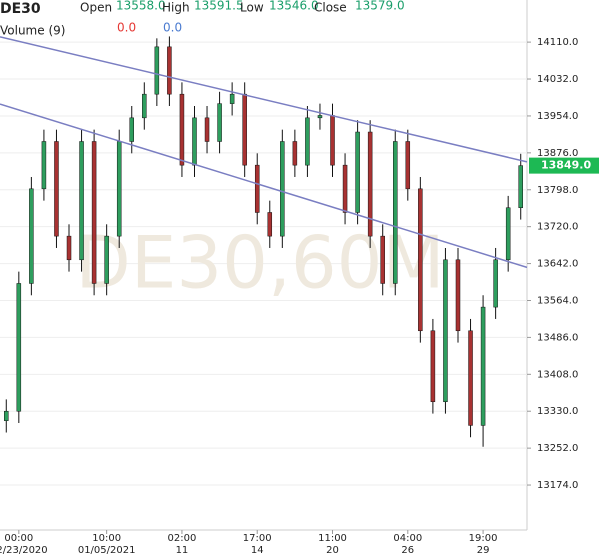 This screenshot has height=558, width=601. Describe the element at coordinates (557, 374) in the screenshot. I see `y-tick-label: 13408.0` at that location.